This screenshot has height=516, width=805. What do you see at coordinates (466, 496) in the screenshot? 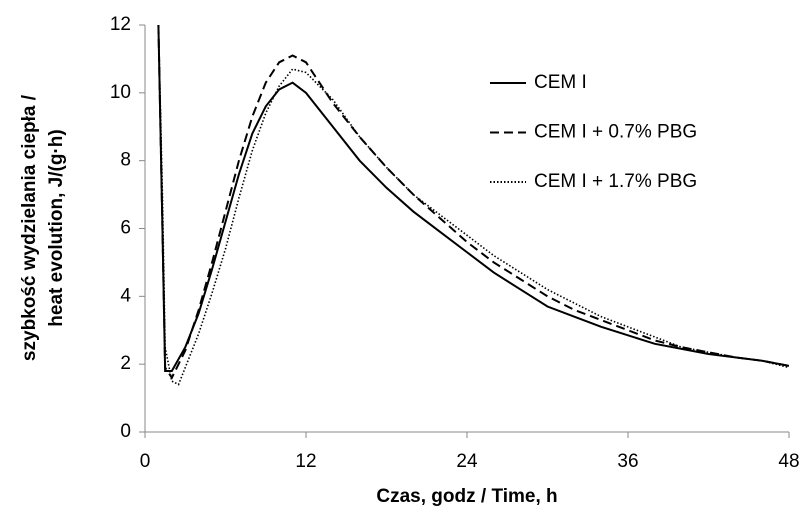
I see `x-axis-title: Czas, godz / Time, h` at bounding box center [466, 496].